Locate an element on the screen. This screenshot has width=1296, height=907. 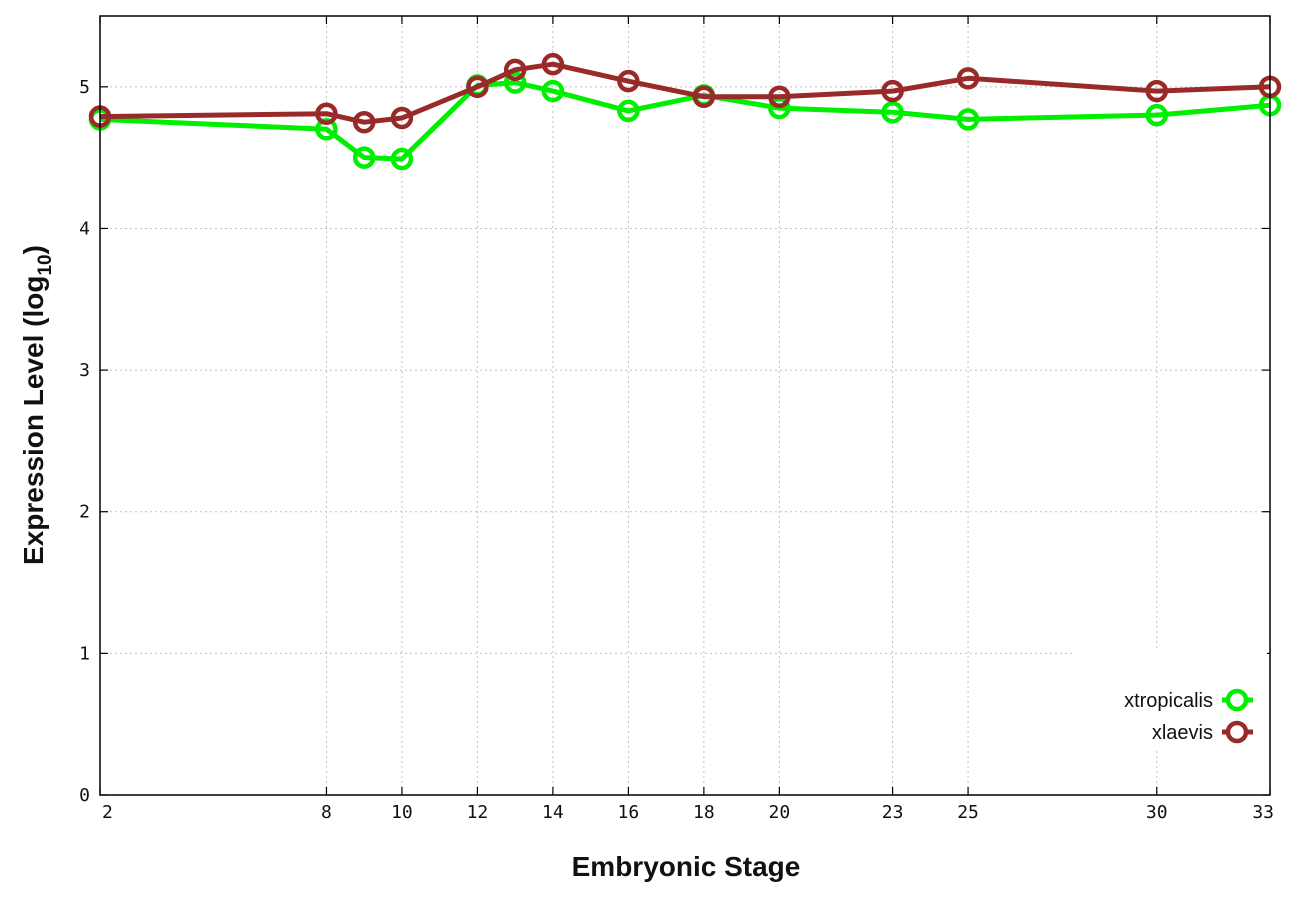
y-axis-title-subscript: 10 is located at coordinates (45, 264).